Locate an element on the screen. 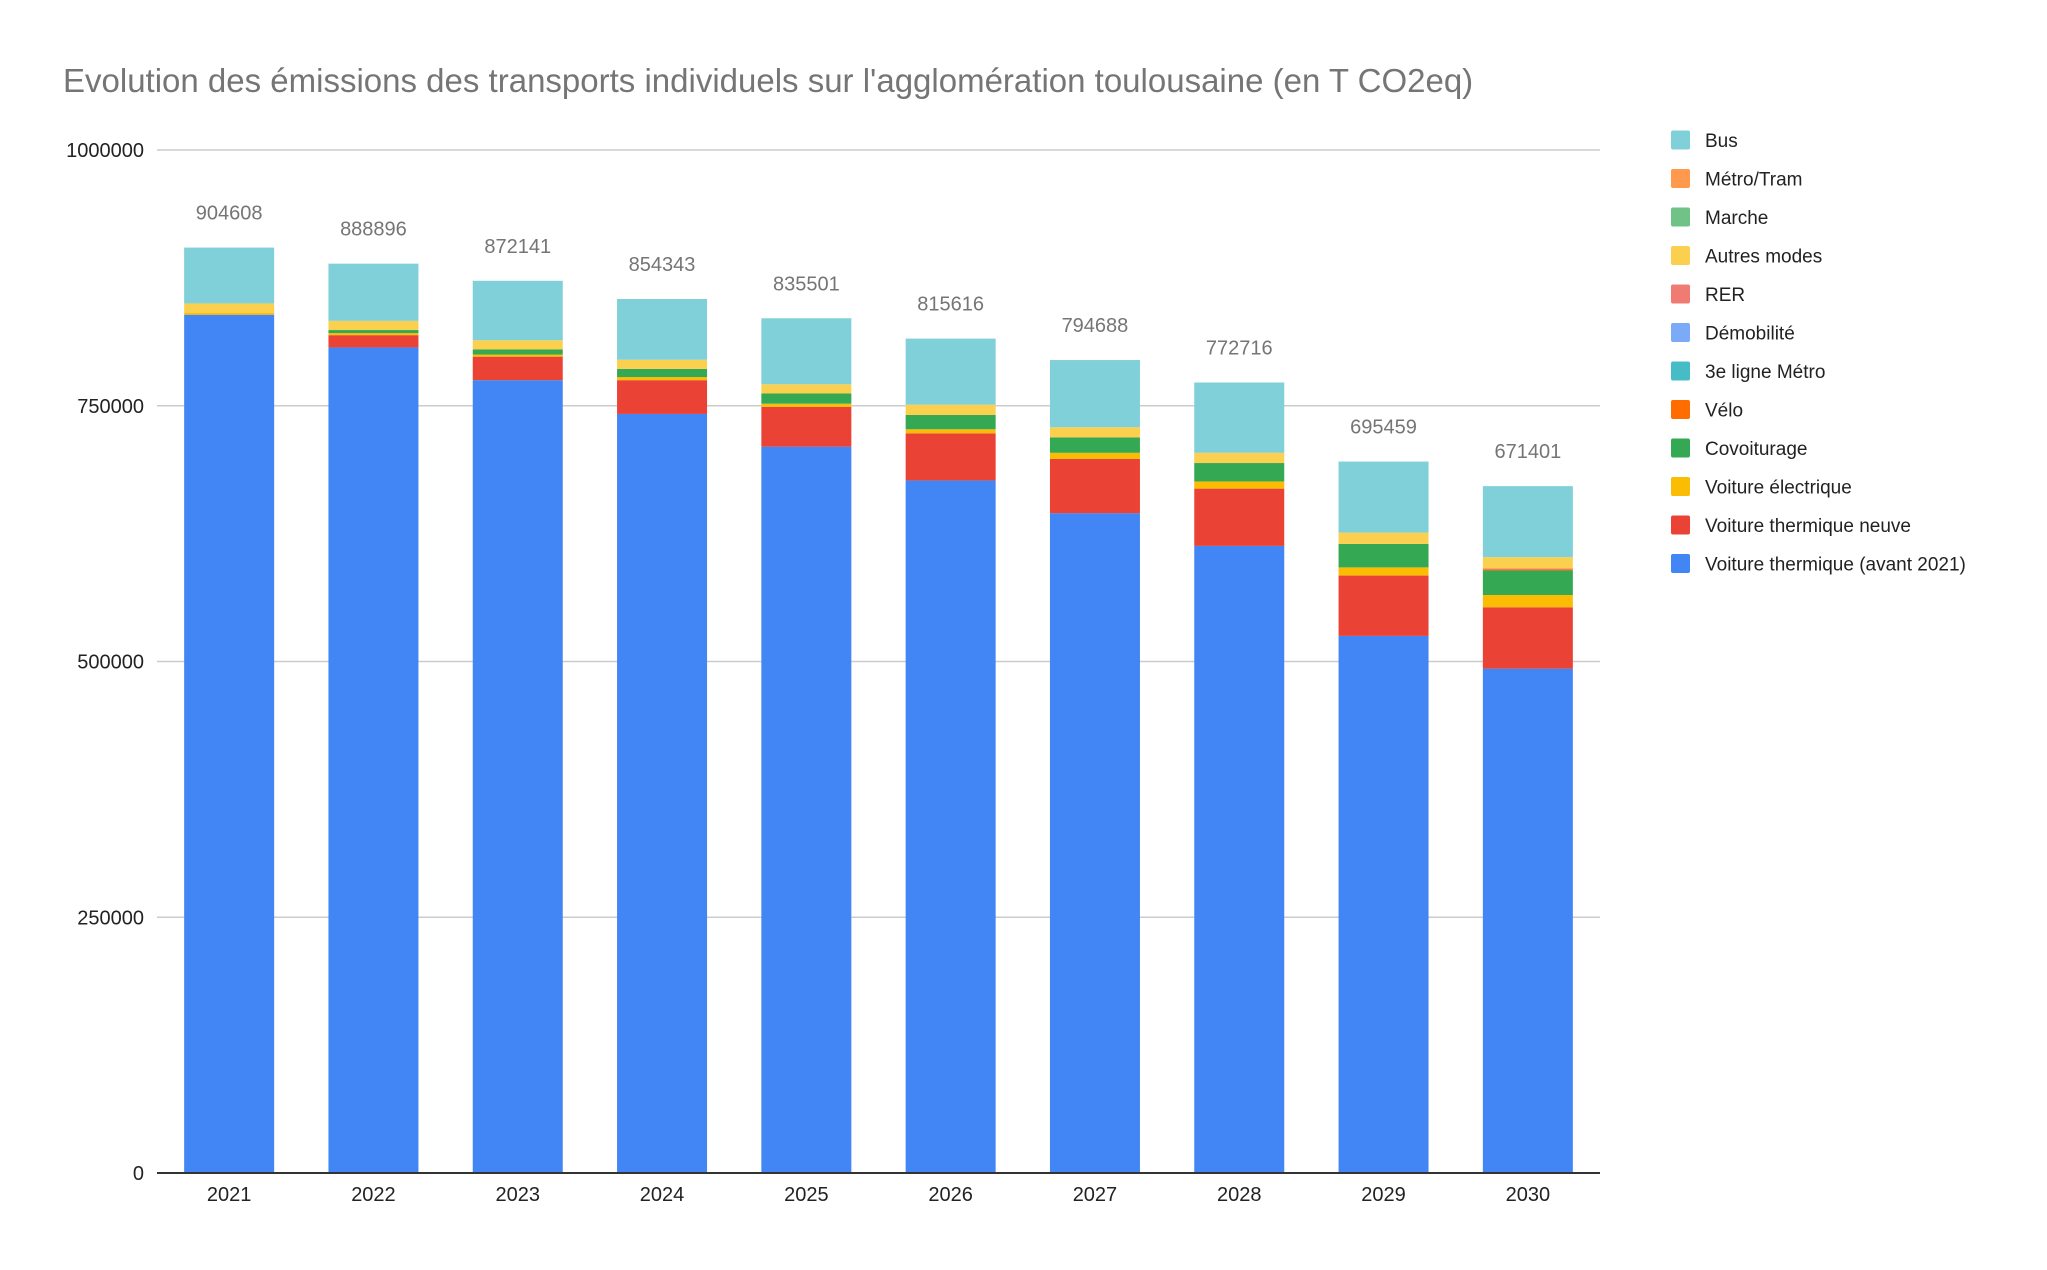 The height and width of the screenshot is (1270, 2047). legend-item: 3e ligne Métro is located at coordinates (1748, 372).